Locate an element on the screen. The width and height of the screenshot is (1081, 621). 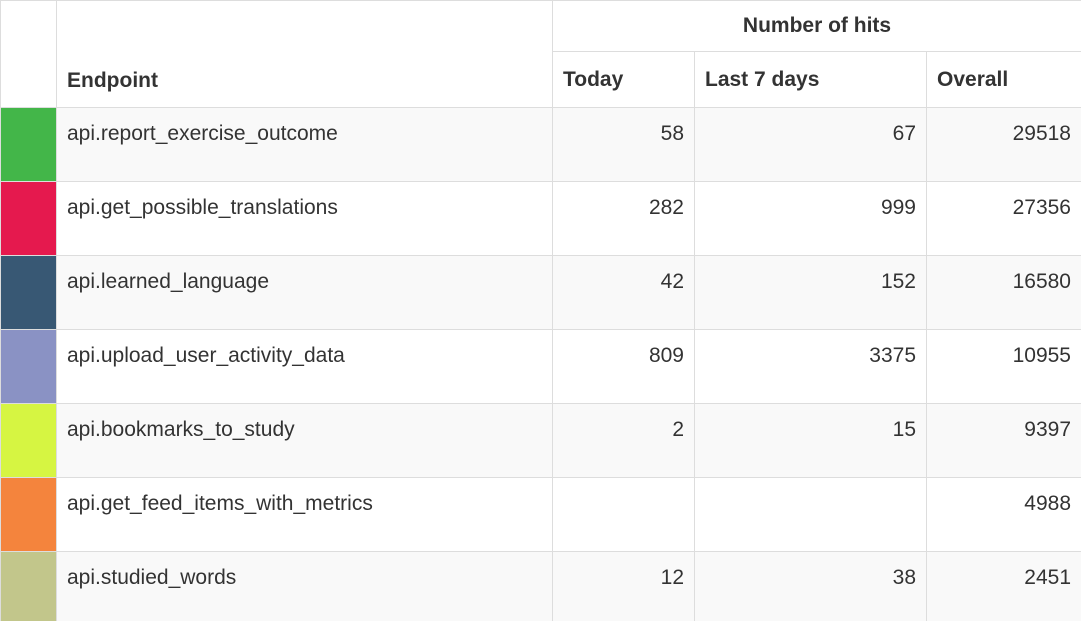
endpoint-name: api.upload_user_activity_data is located at coordinates (304, 366).